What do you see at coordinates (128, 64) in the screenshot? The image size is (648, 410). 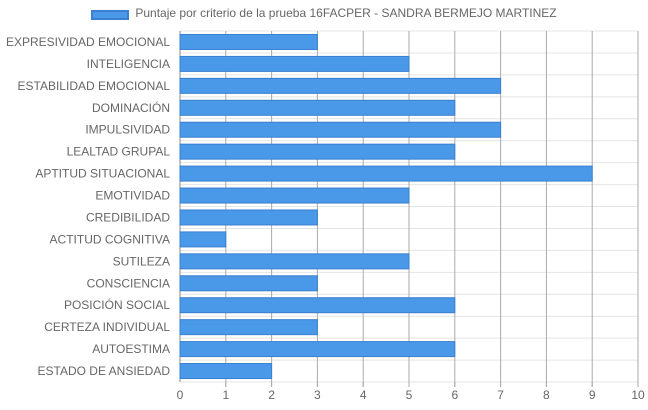 I see `y-category-label: INTELIGENCIA` at bounding box center [128, 64].